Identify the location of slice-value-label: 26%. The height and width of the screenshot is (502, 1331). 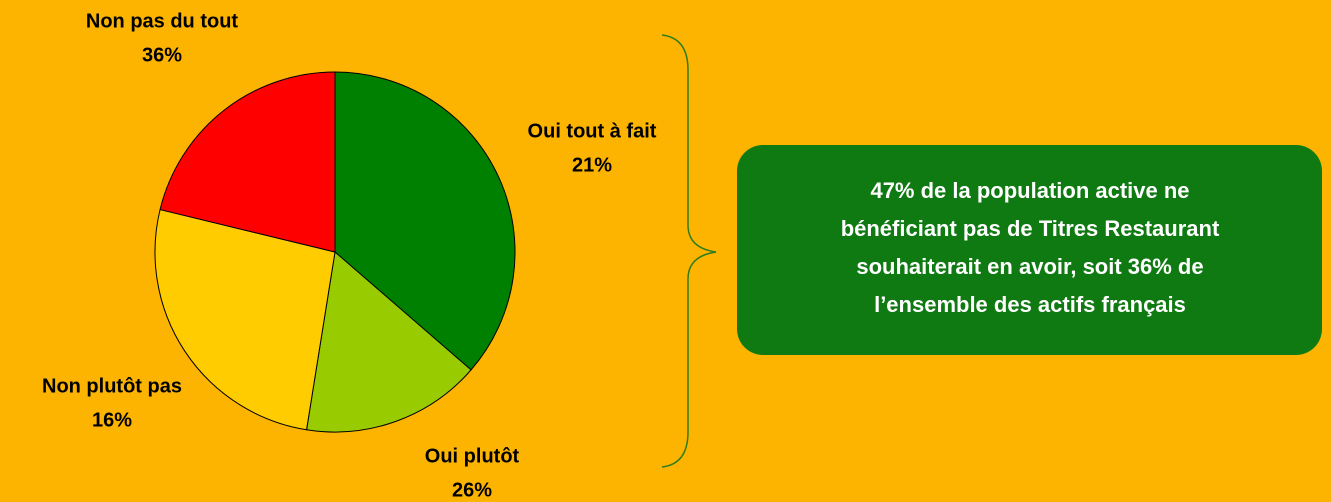
(472, 490).